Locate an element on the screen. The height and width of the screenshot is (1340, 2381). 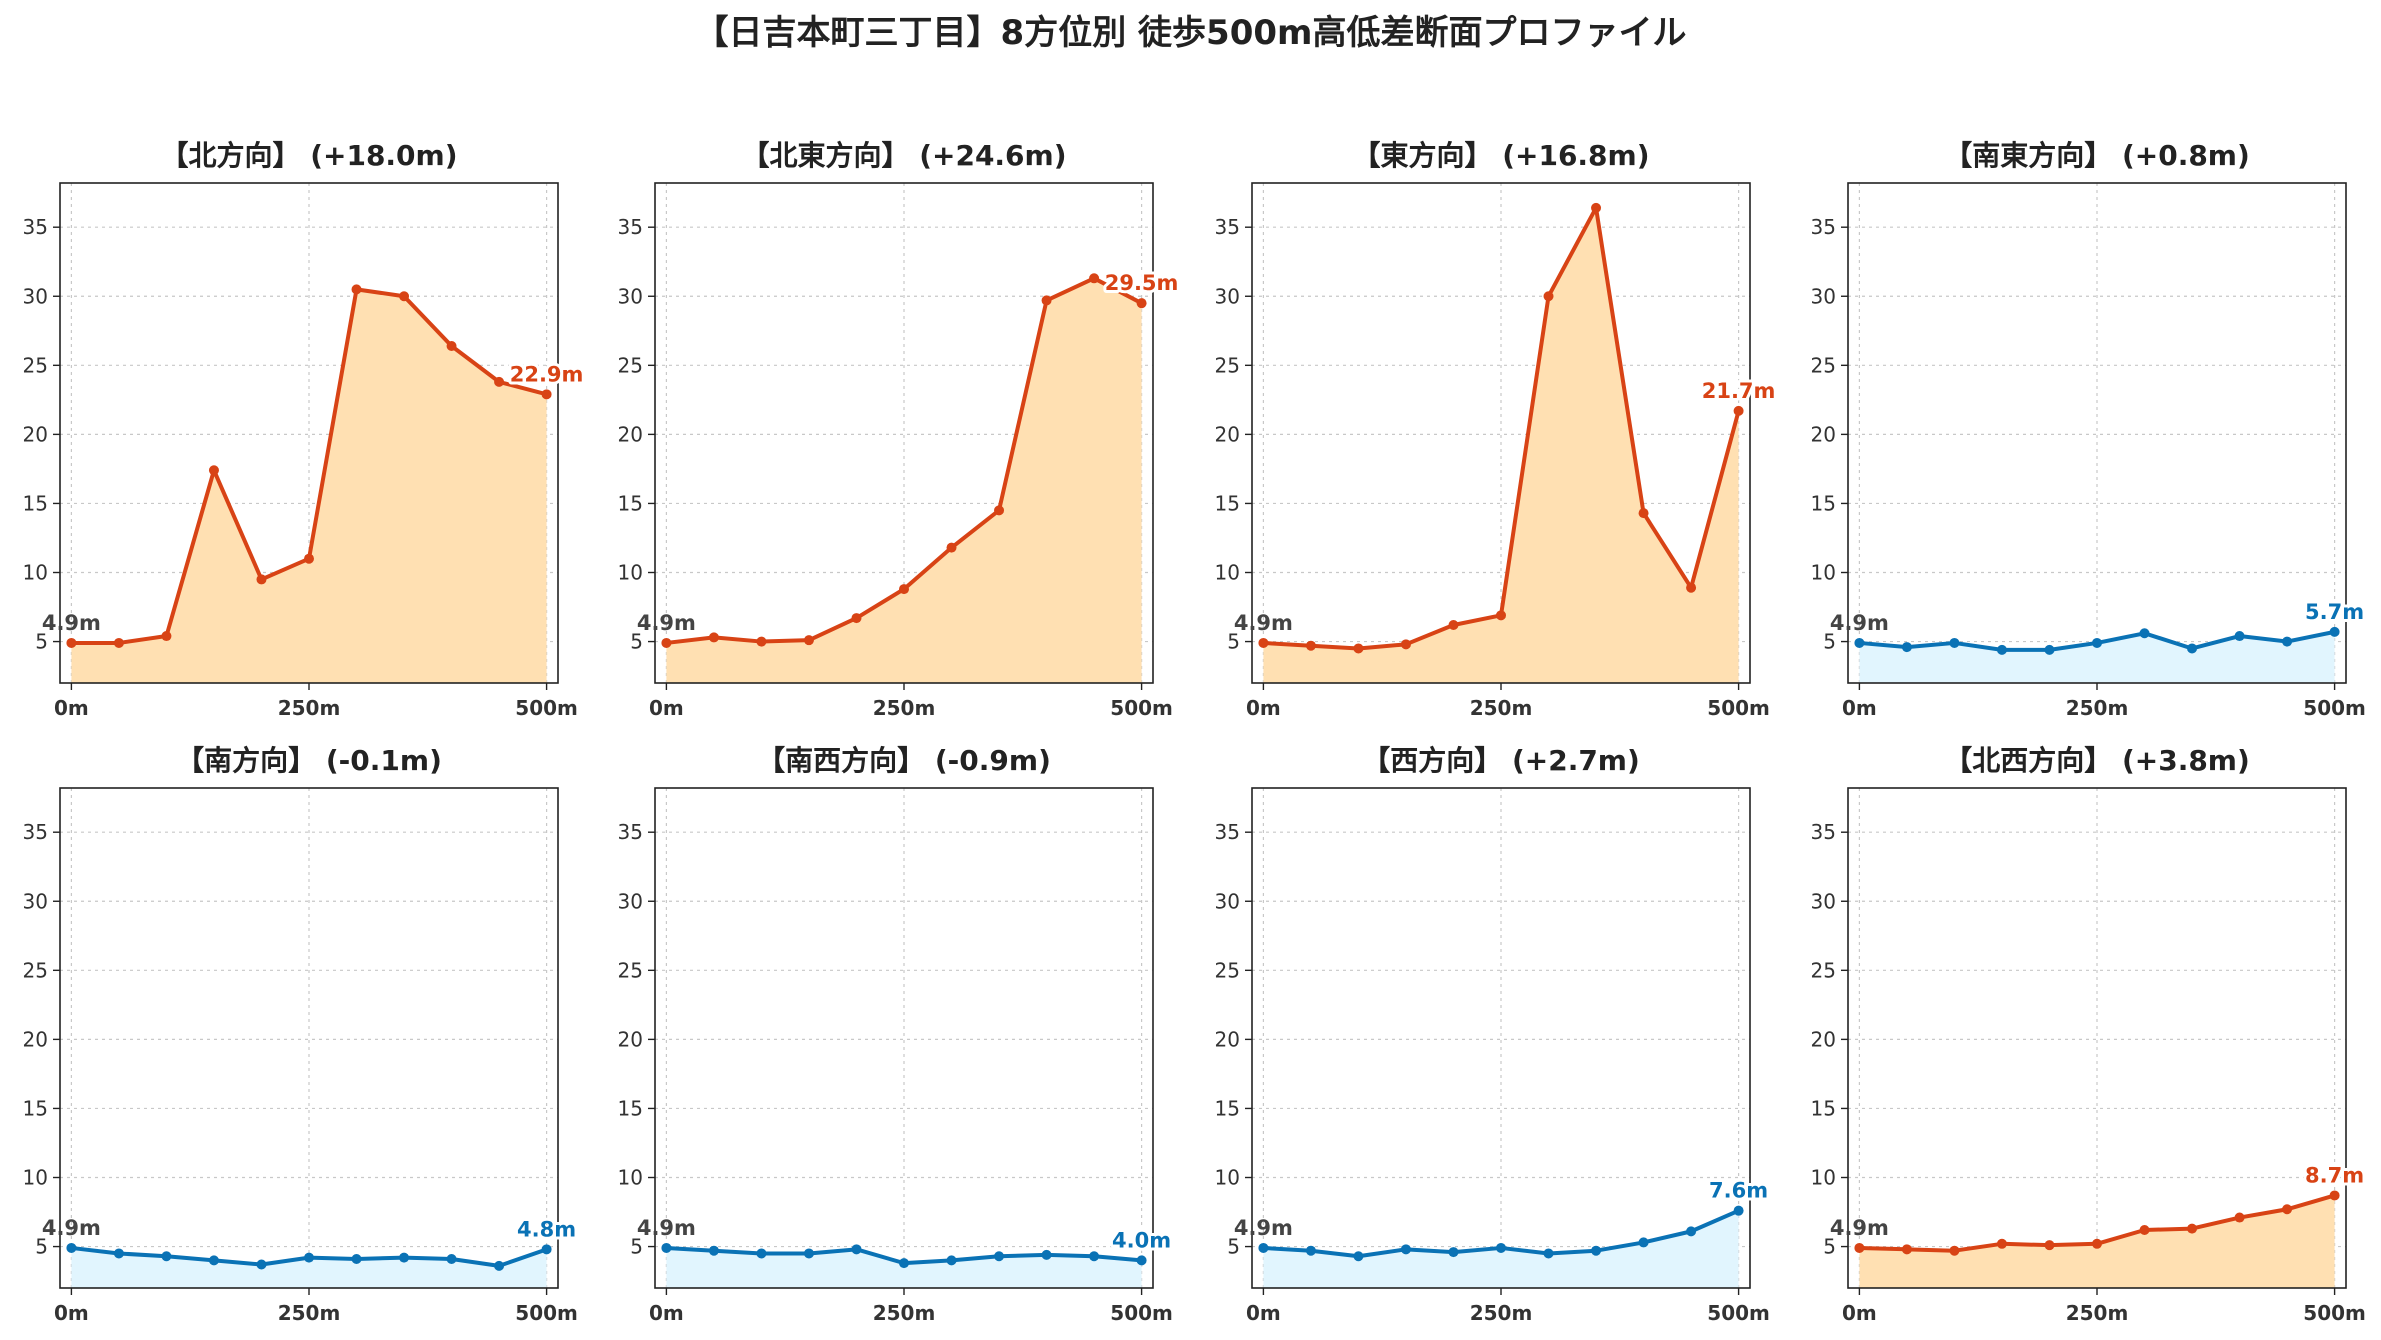
panel-title: 【西方向】 (+2.7m) is located at coordinates (1501, 760).